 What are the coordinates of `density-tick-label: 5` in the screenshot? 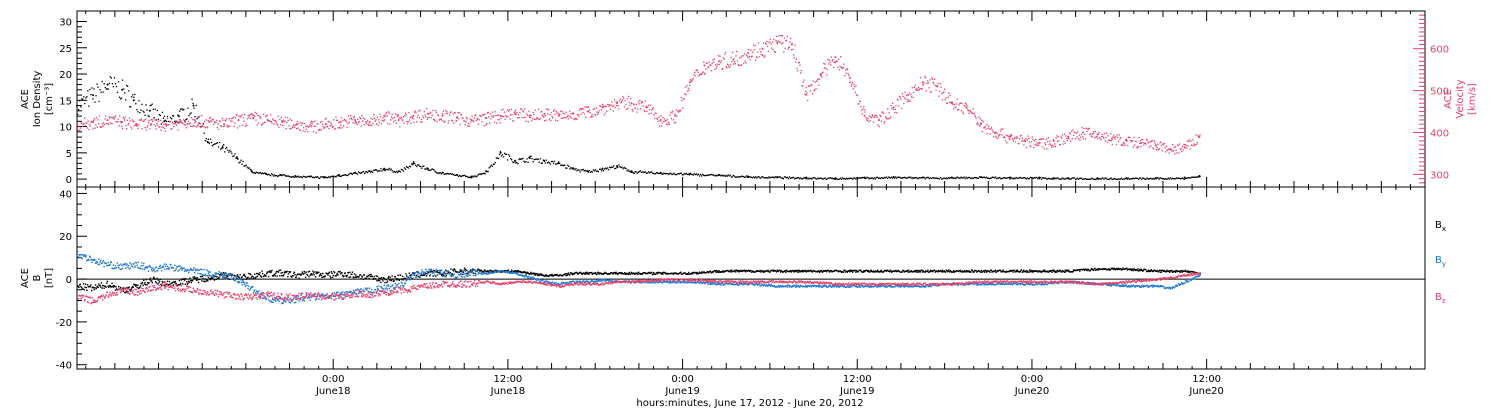 It's located at (69, 154).